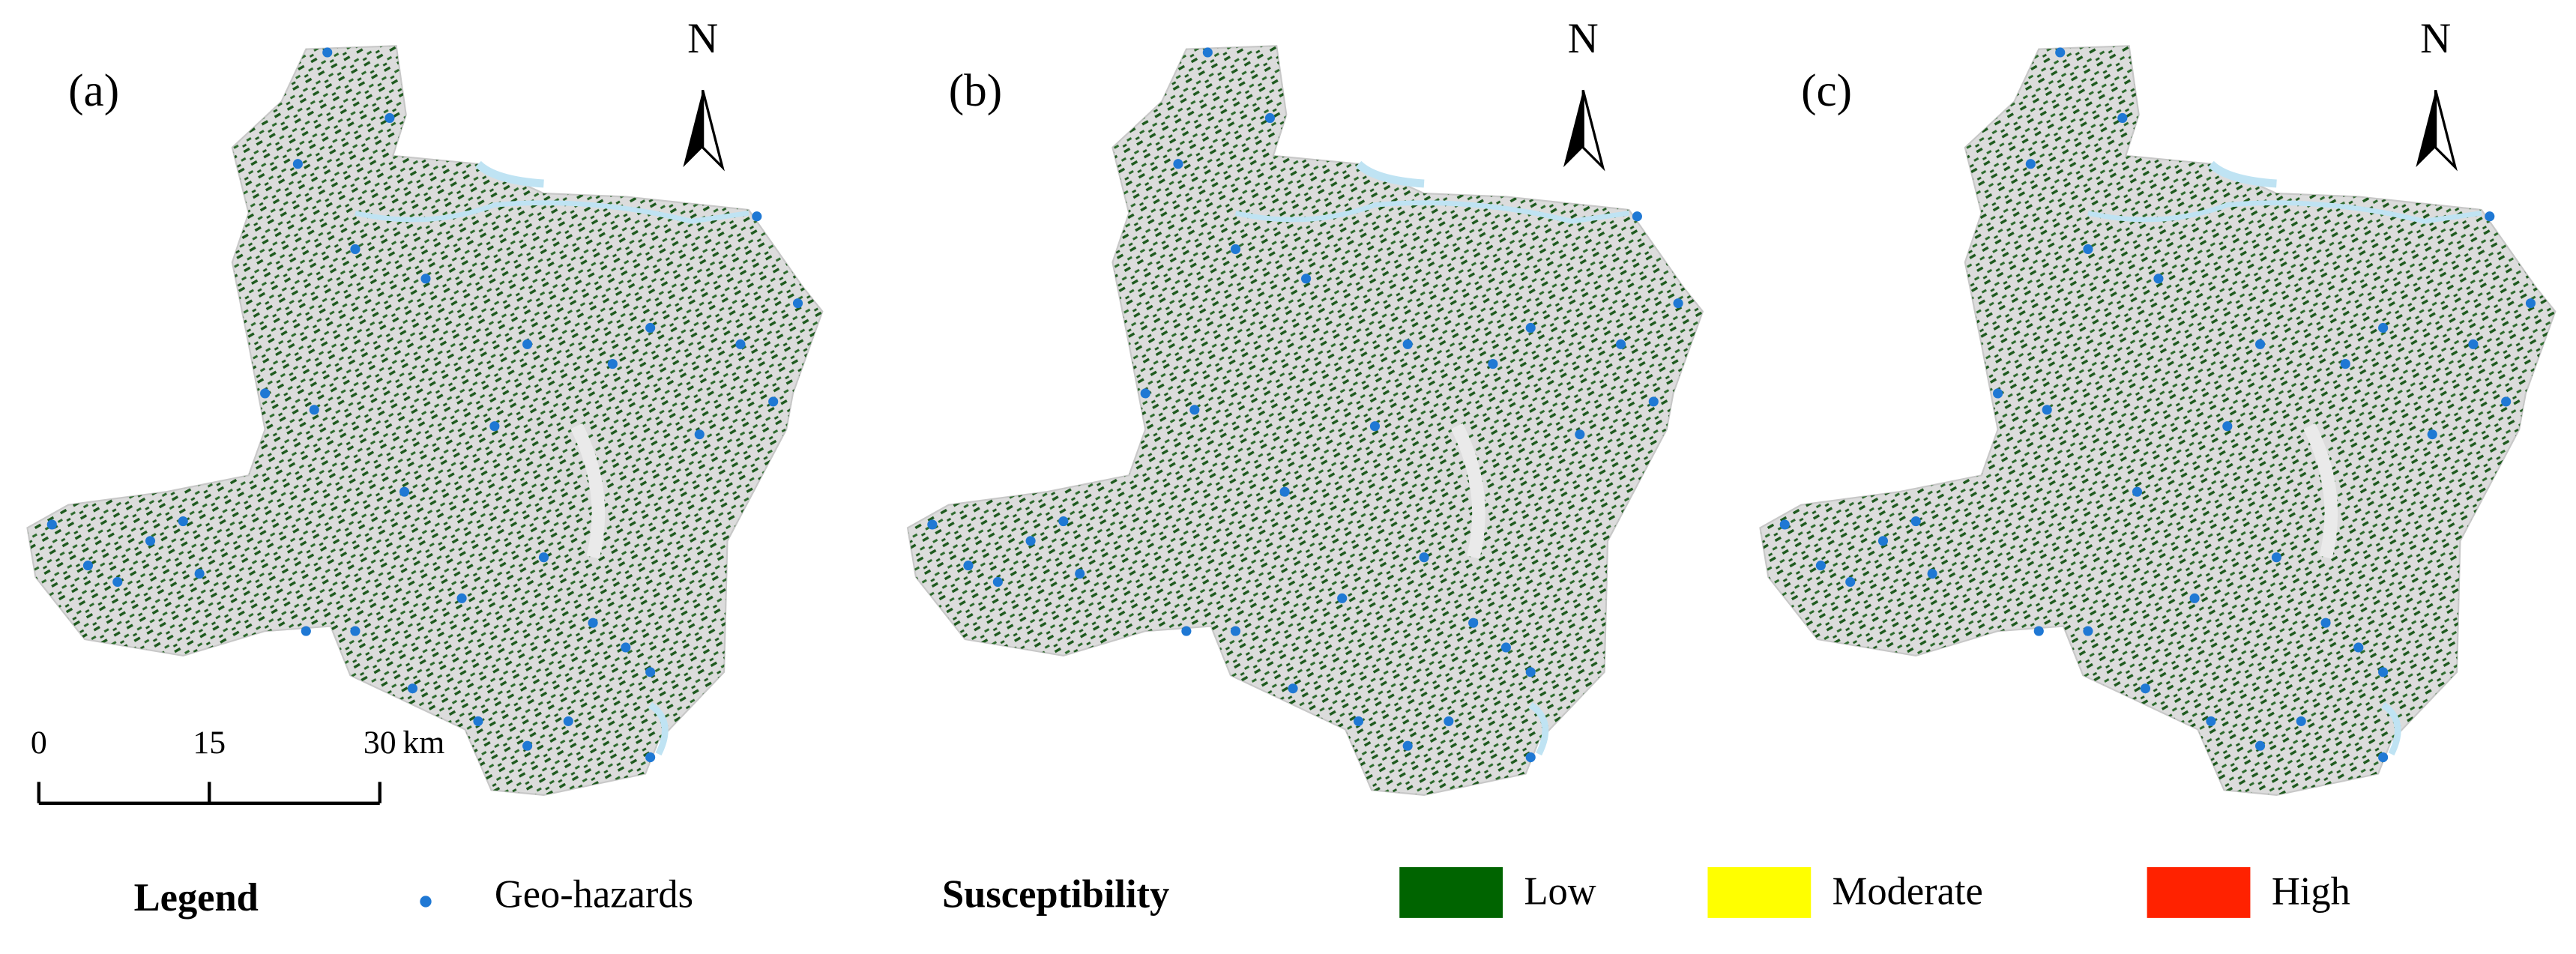 Image resolution: width=2576 pixels, height=954 pixels. Describe the element at coordinates (2311, 891) in the screenshot. I see `legend-class-label: High` at that location.